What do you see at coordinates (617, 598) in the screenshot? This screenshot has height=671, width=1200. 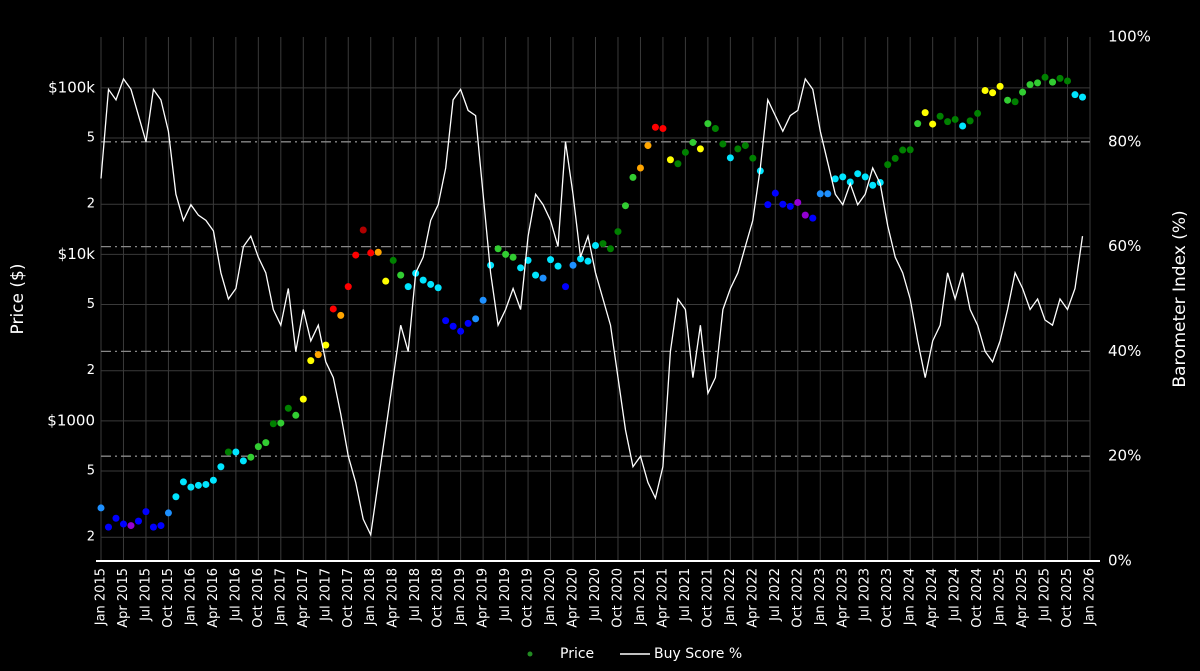 I see `x-tick-label: Oct 2020` at bounding box center [617, 598].